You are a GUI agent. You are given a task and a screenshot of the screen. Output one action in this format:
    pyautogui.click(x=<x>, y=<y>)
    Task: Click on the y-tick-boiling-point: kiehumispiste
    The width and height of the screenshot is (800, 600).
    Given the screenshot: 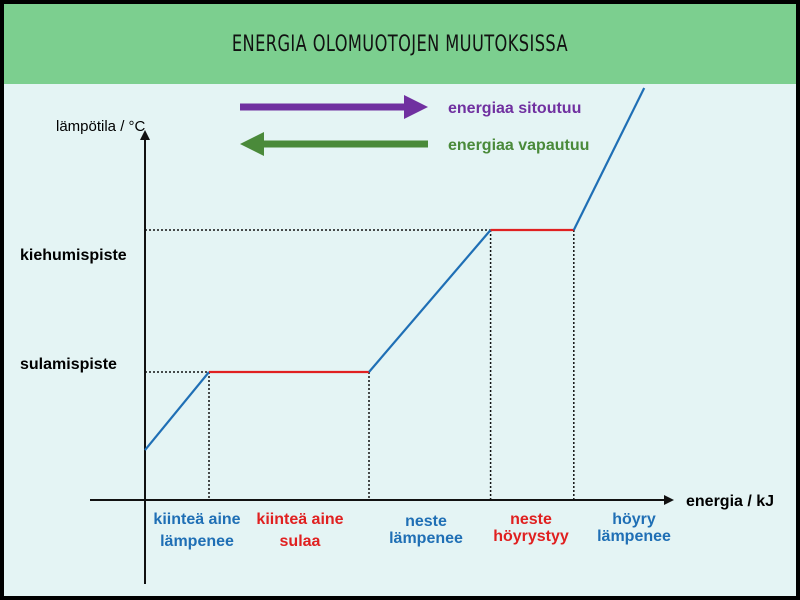 What is the action you would take?
    pyautogui.click(x=73, y=255)
    